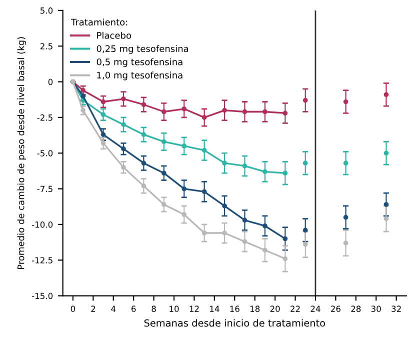 The height and width of the screenshot is (348, 419). Describe the element at coordinates (174, 309) in the screenshot. I see `x-tick-label: 10` at that location.